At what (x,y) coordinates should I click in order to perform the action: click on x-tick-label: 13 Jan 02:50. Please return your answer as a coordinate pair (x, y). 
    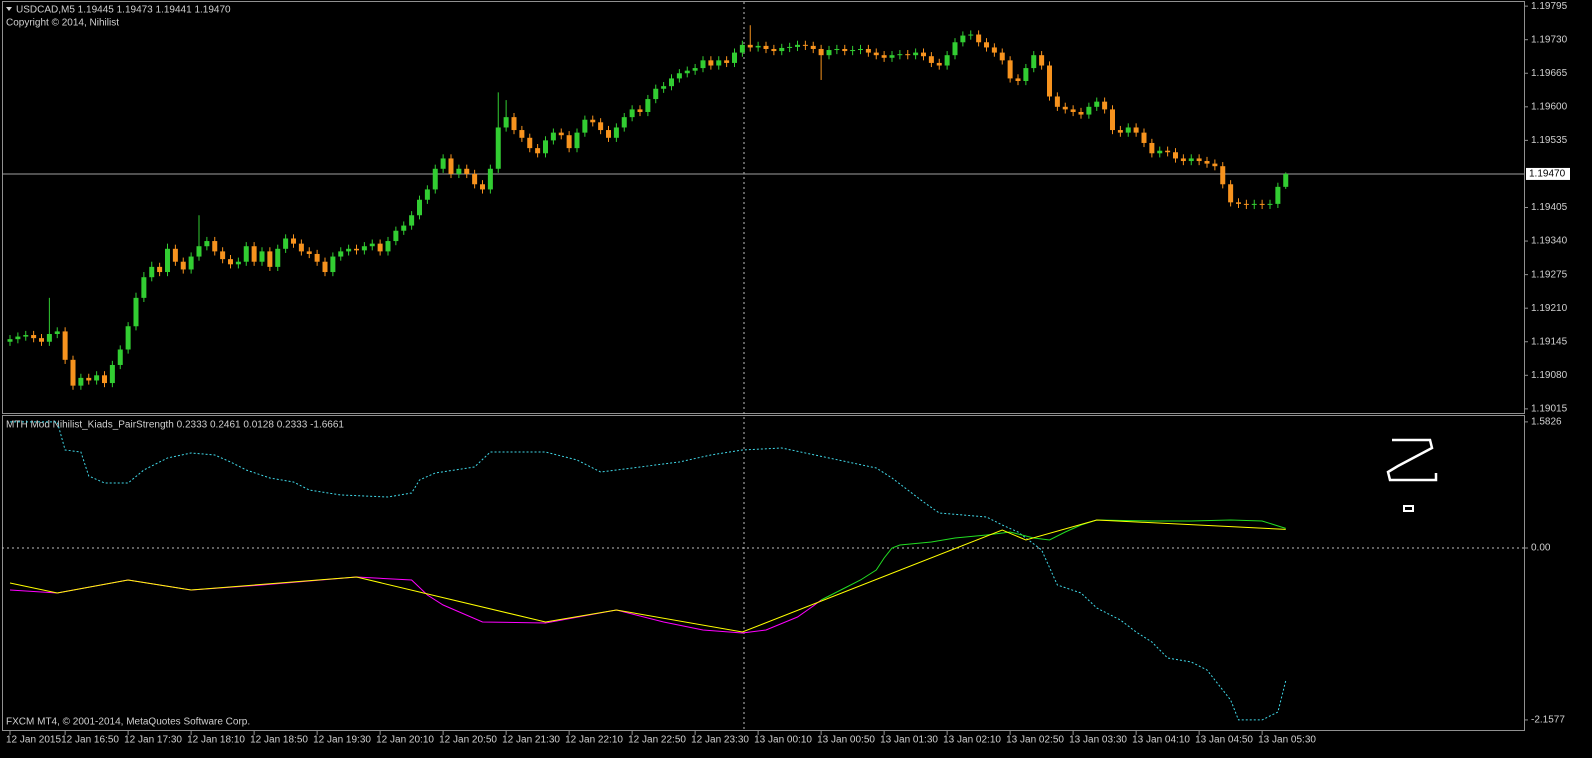
    Looking at the image, I should click on (1035, 740).